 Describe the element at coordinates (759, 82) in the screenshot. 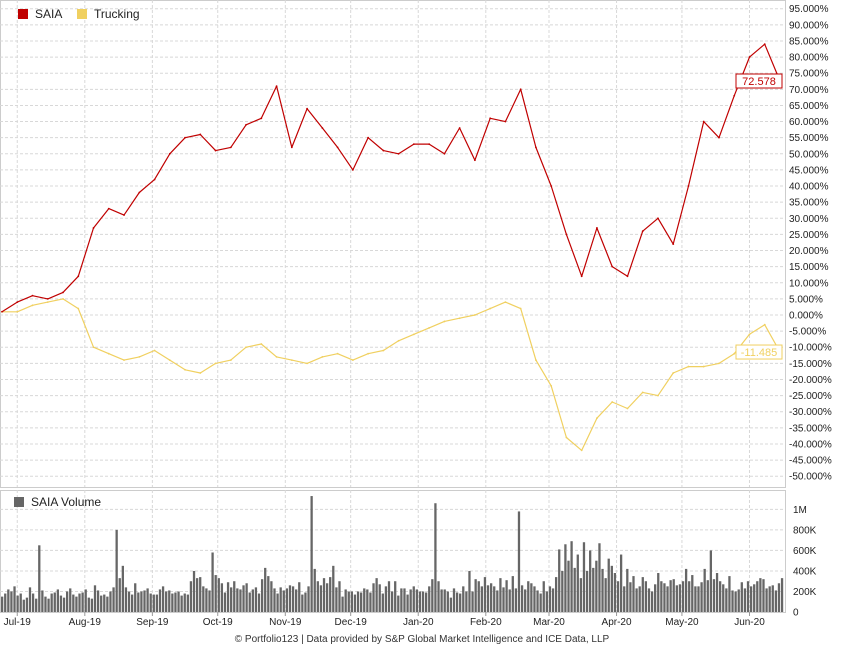

I see `end-value-label-saia: 72.578` at that location.